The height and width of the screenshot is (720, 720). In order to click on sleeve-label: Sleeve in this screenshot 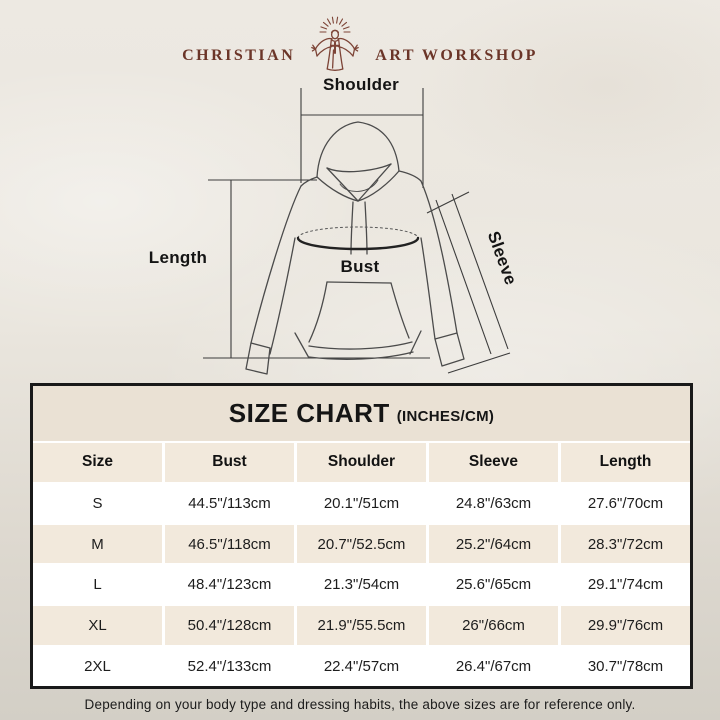, I will do `click(502, 258)`.